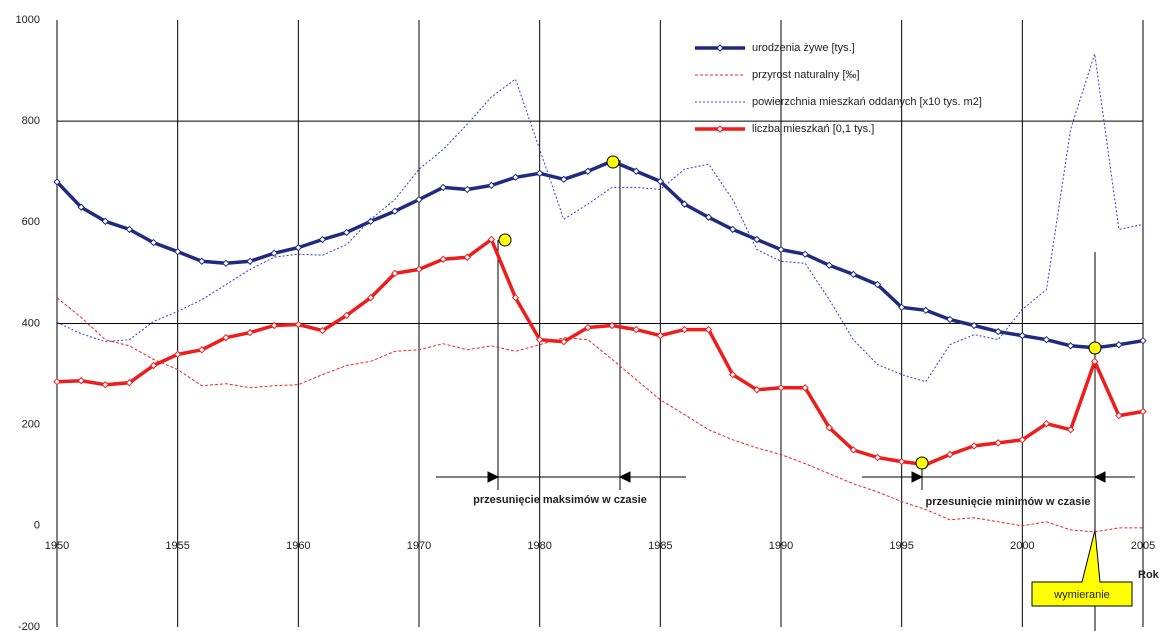 This screenshot has height=631, width=1162. What do you see at coordinates (31, 323) in the screenshot?
I see `y-tick-label: 400` at bounding box center [31, 323].